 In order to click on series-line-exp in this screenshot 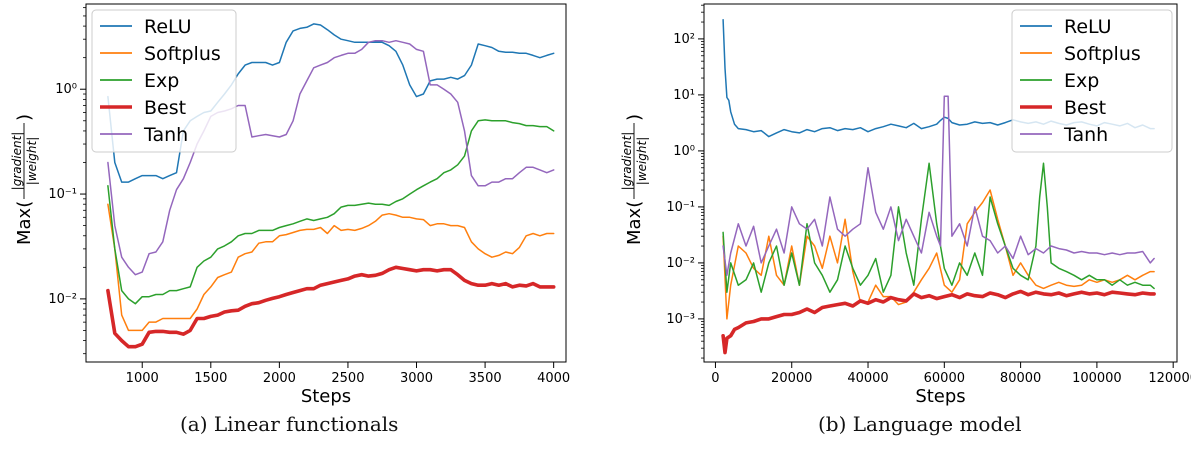, I will do `click(938, 227)`.